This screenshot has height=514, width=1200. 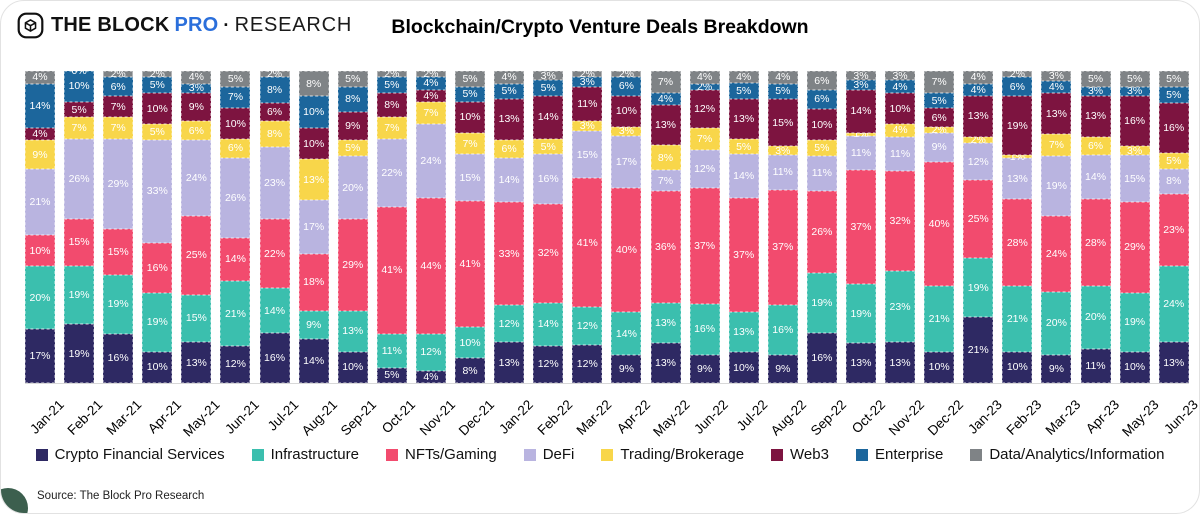 I want to click on segment-value-label: 40%, so click(x=939, y=223).